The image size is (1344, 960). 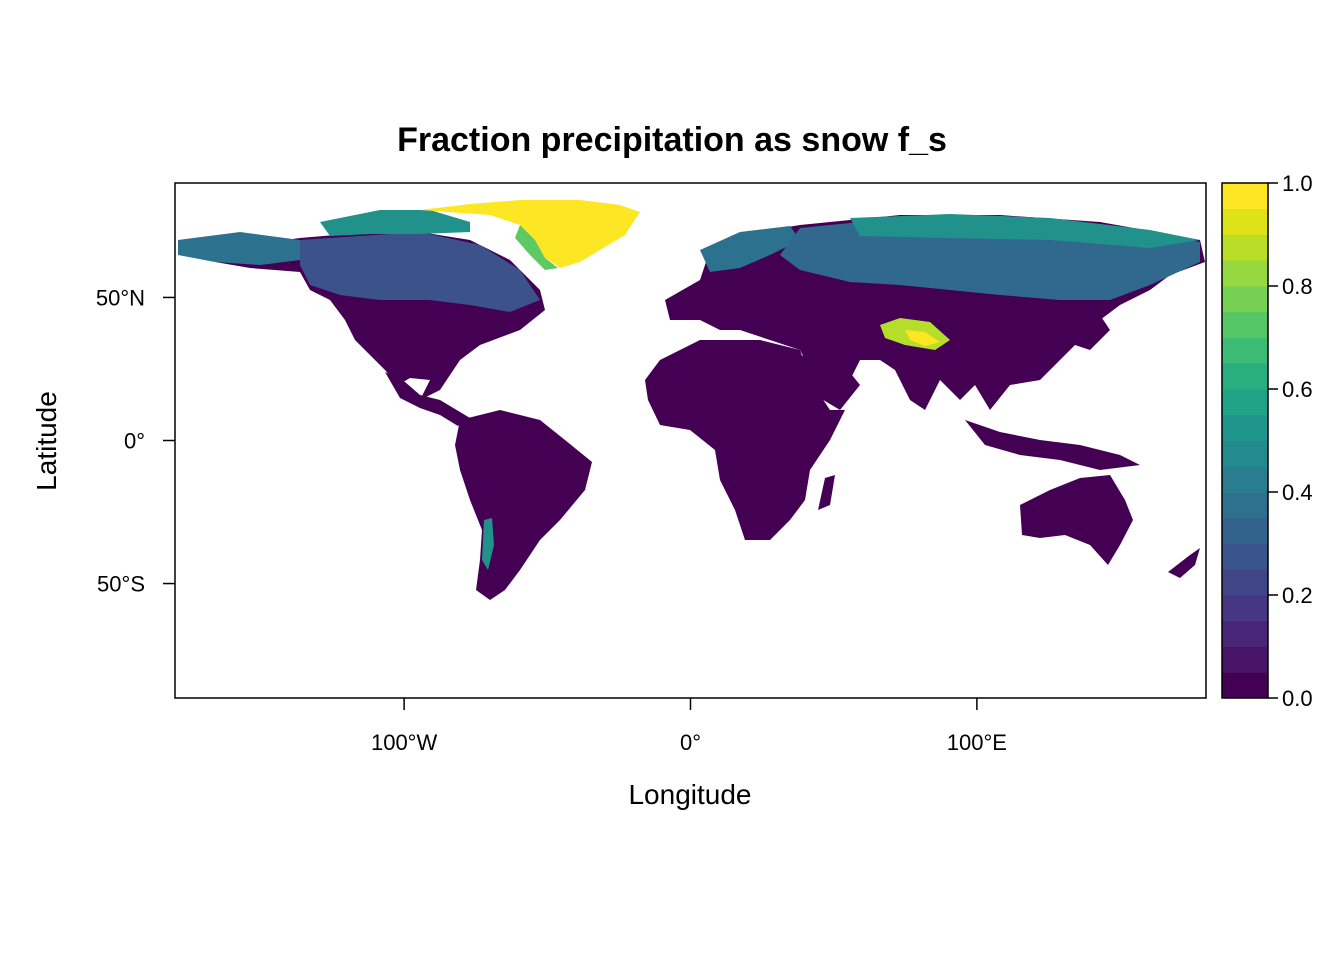 I want to click on africa-landmass, so click(x=745, y=440).